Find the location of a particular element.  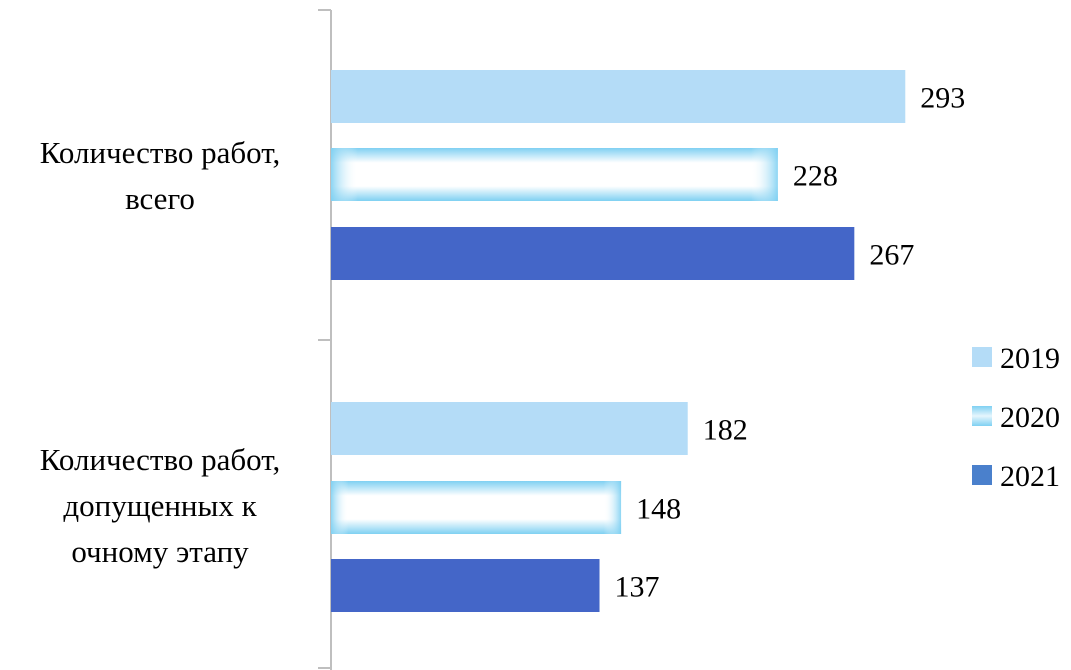

data-label: 267 is located at coordinates (891, 255).